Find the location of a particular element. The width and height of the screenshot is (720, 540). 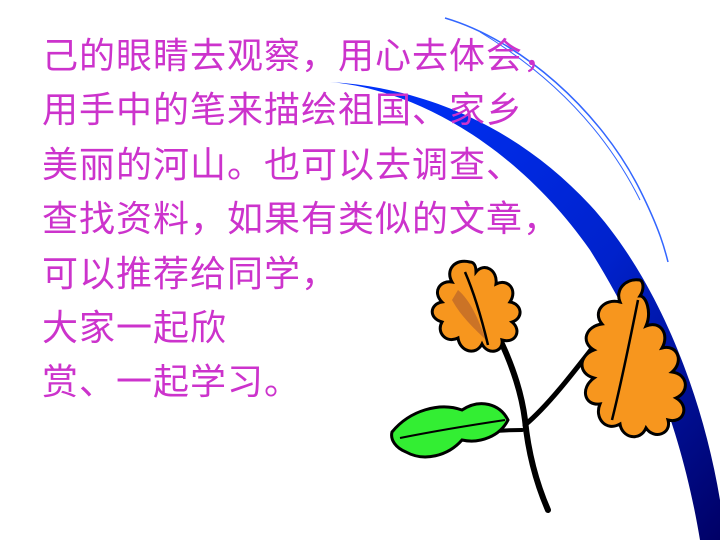

text-line-5: 可以推荐给同学， is located at coordinates (190, 274).